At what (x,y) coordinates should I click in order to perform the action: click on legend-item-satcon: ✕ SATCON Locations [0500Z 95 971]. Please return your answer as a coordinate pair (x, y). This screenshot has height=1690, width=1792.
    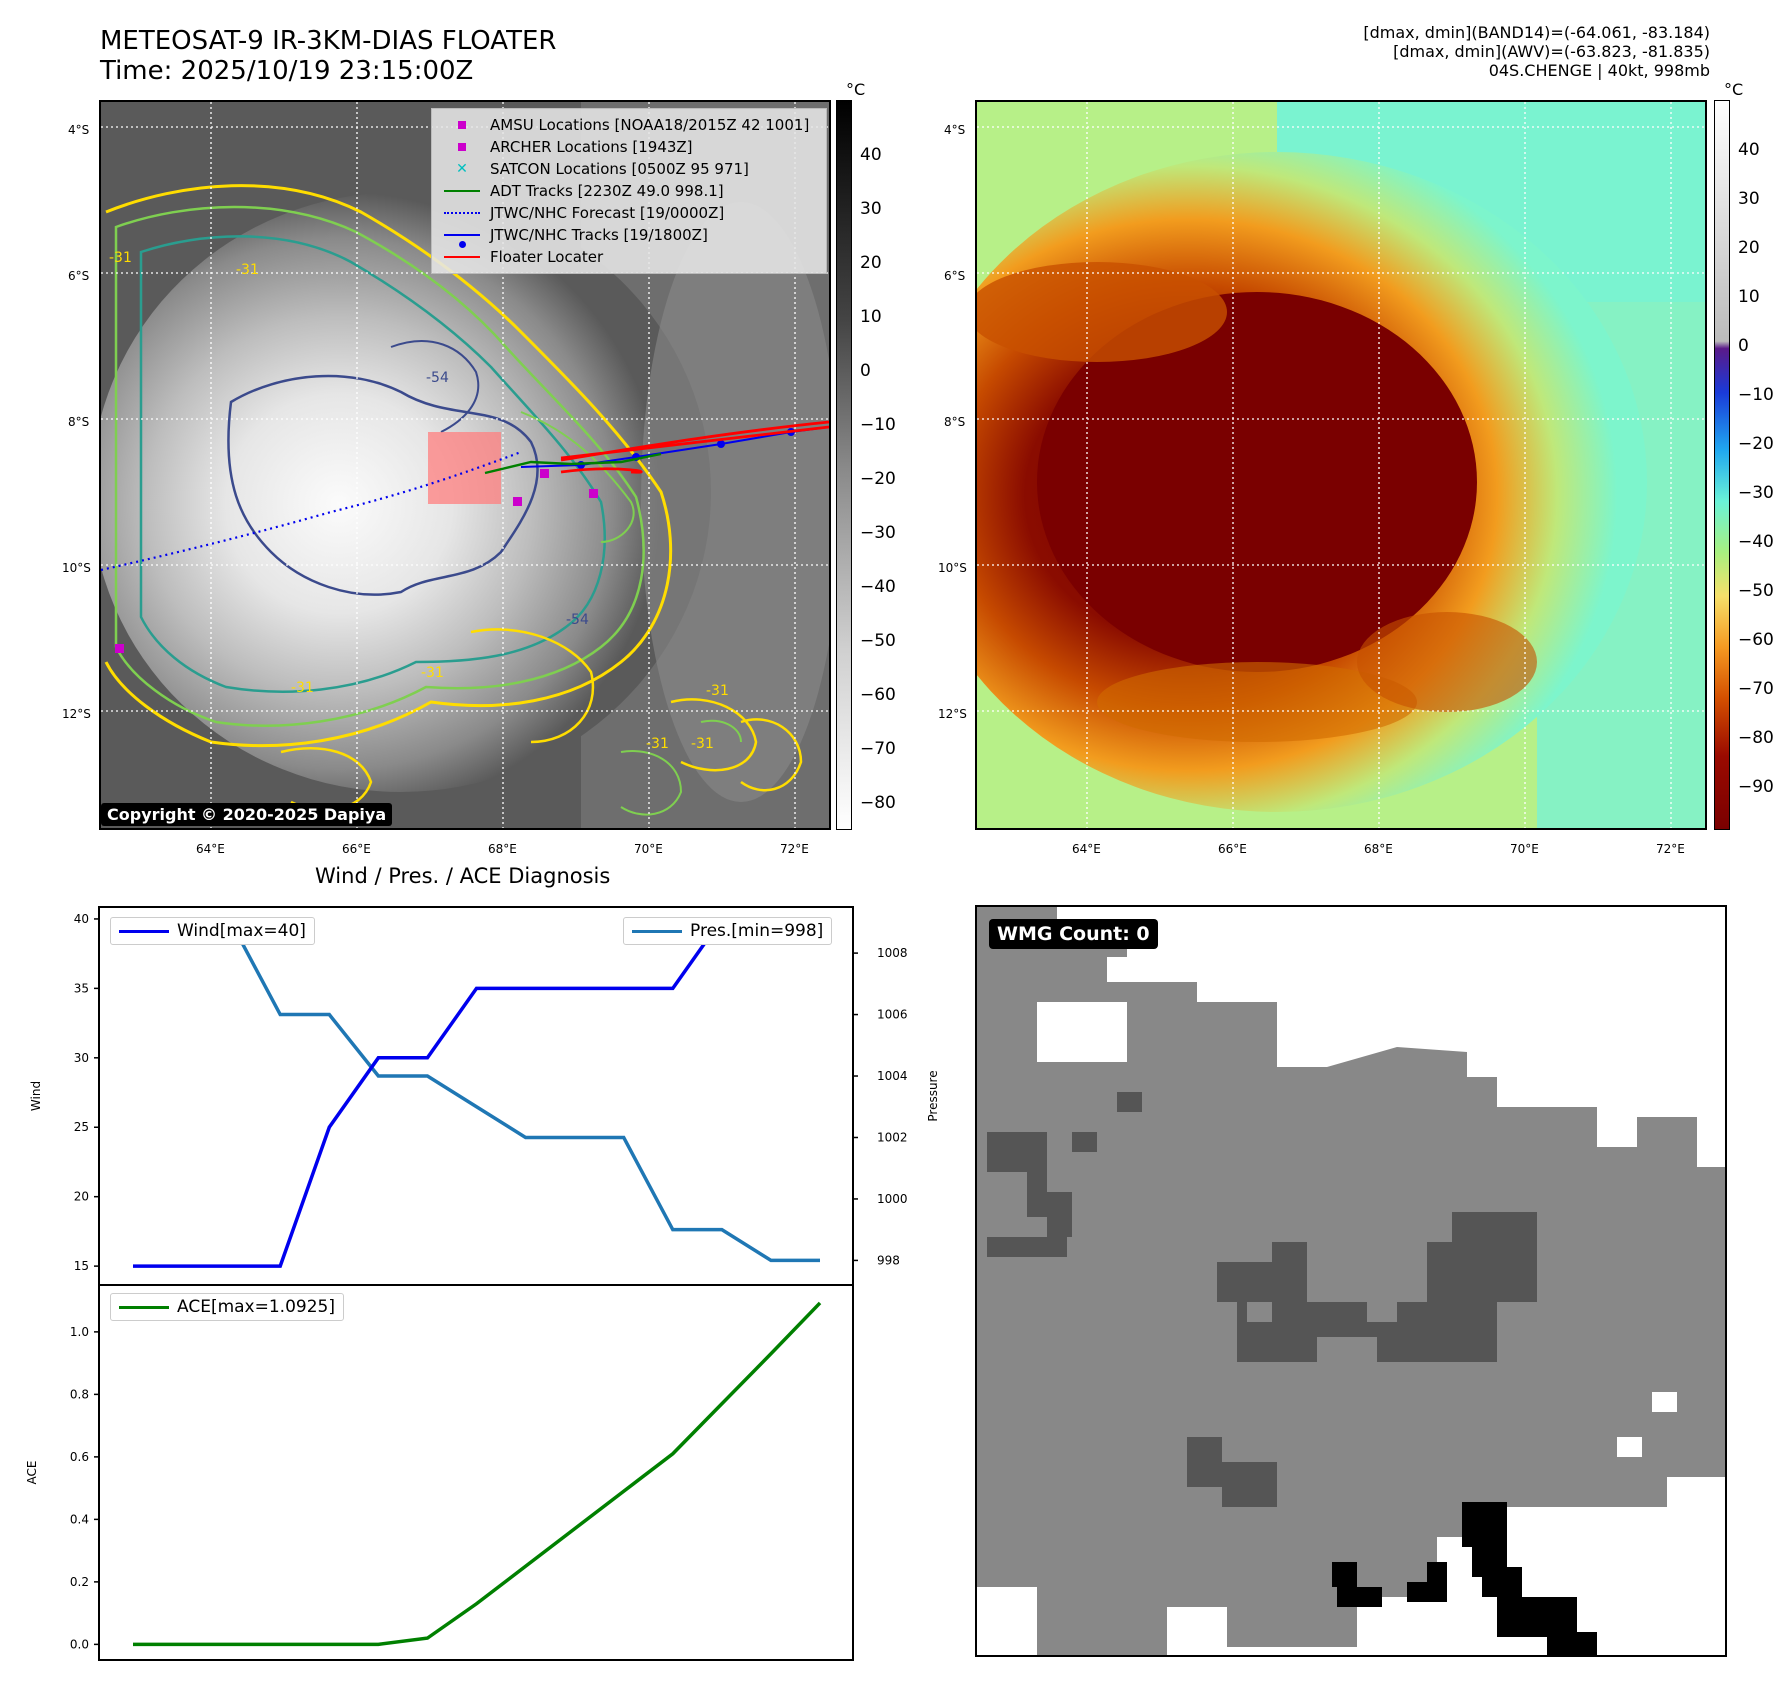
    Looking at the image, I should click on (602, 169).